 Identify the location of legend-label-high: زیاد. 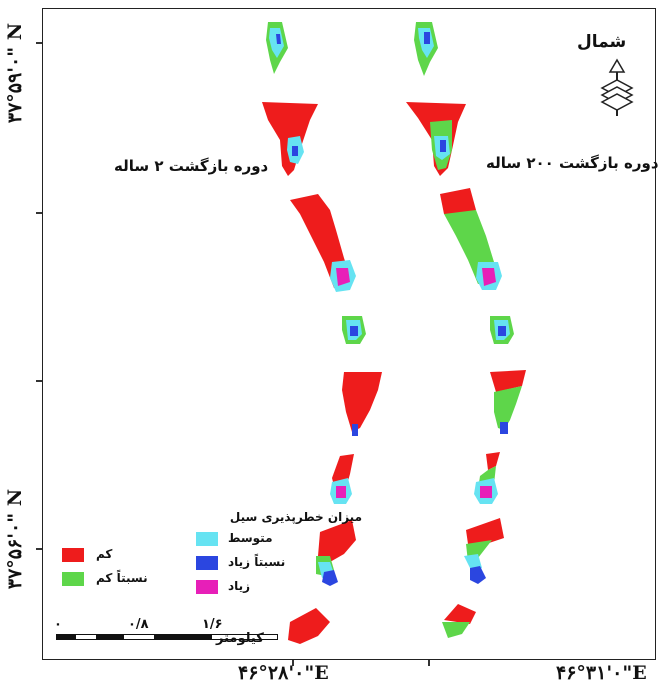
(239, 586).